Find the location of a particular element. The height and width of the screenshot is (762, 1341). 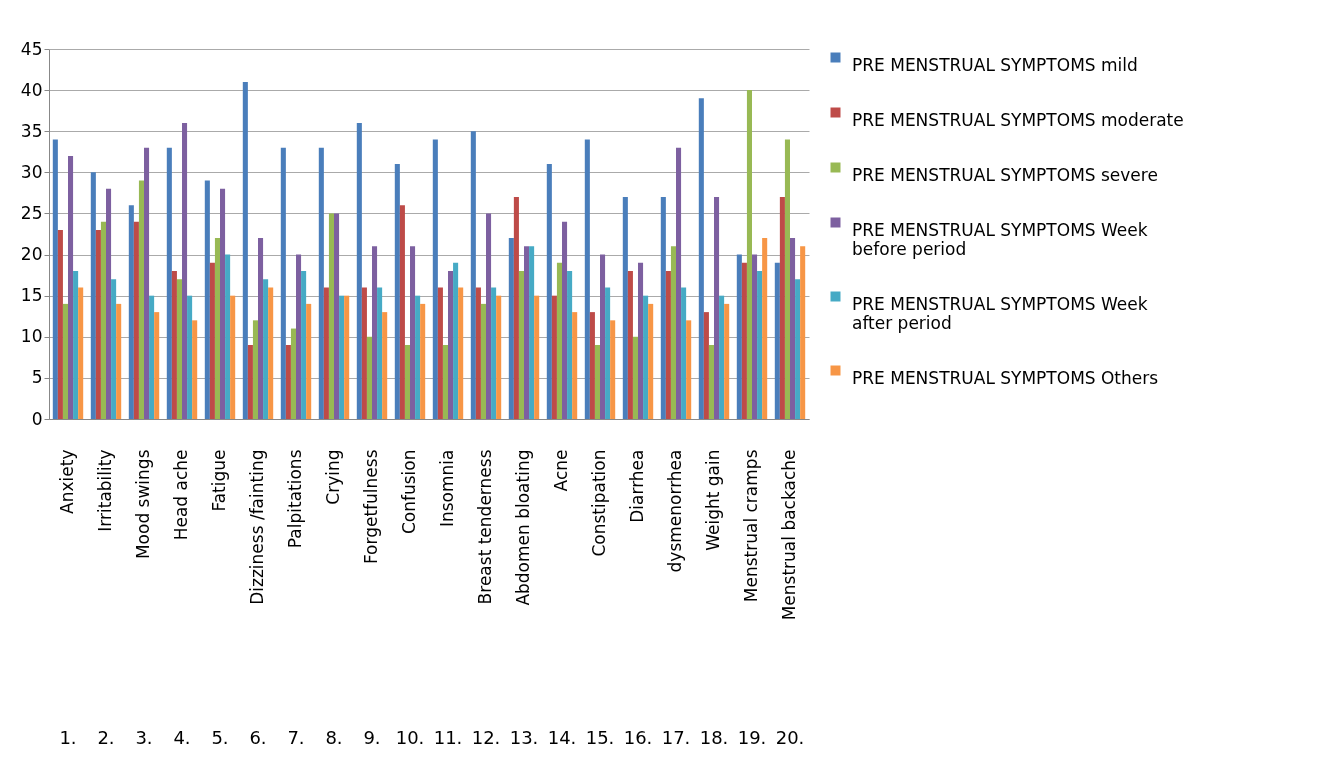

y-tick-label: 40 is located at coordinates (31, 89).